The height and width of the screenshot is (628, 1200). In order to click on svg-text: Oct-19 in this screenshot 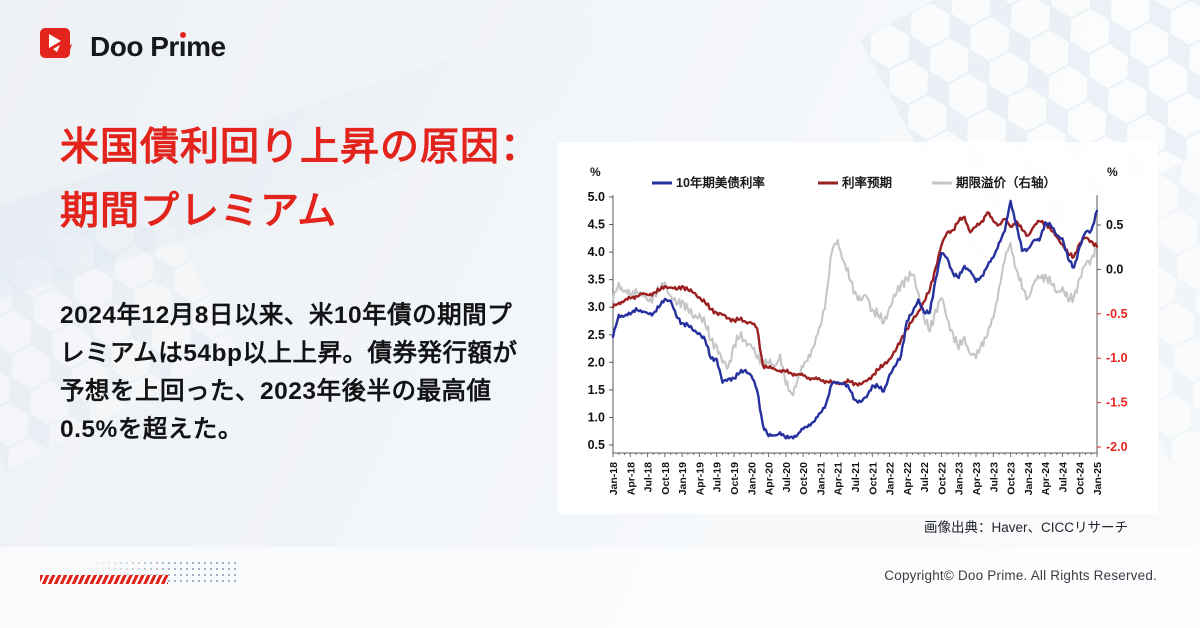, I will do `click(735, 478)`.